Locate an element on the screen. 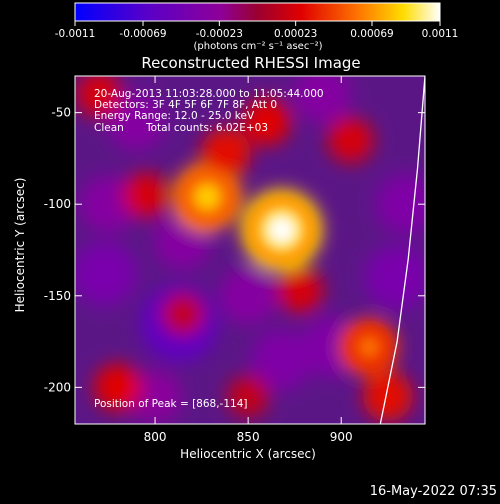 This screenshot has width=500, height=504. y-tick-label: -200 is located at coordinates (57, 387).